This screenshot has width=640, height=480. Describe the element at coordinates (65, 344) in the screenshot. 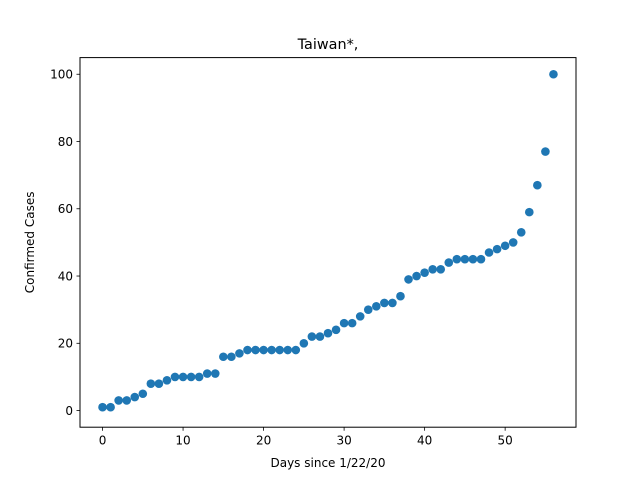

I see `y-tick-label: 20` at that location.